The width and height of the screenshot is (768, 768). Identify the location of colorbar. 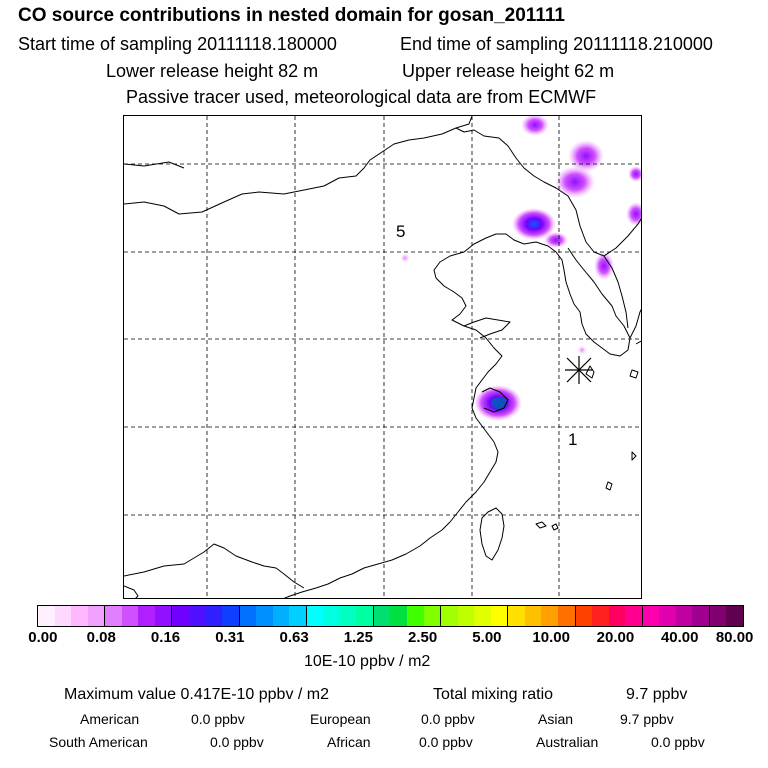
(390, 616).